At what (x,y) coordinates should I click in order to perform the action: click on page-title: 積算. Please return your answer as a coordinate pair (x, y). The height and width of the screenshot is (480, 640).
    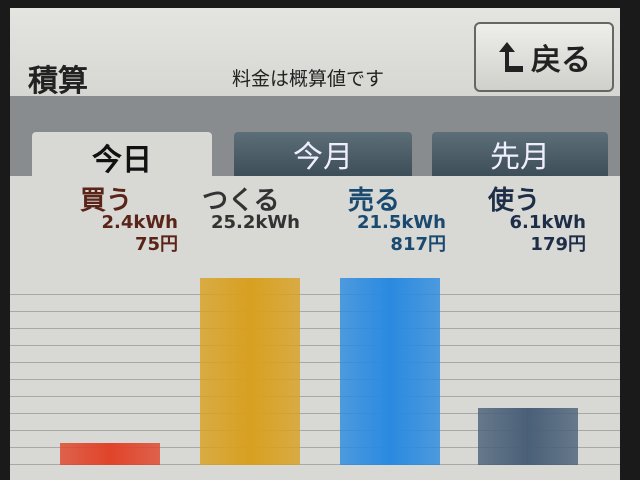
    Looking at the image, I should click on (58, 81).